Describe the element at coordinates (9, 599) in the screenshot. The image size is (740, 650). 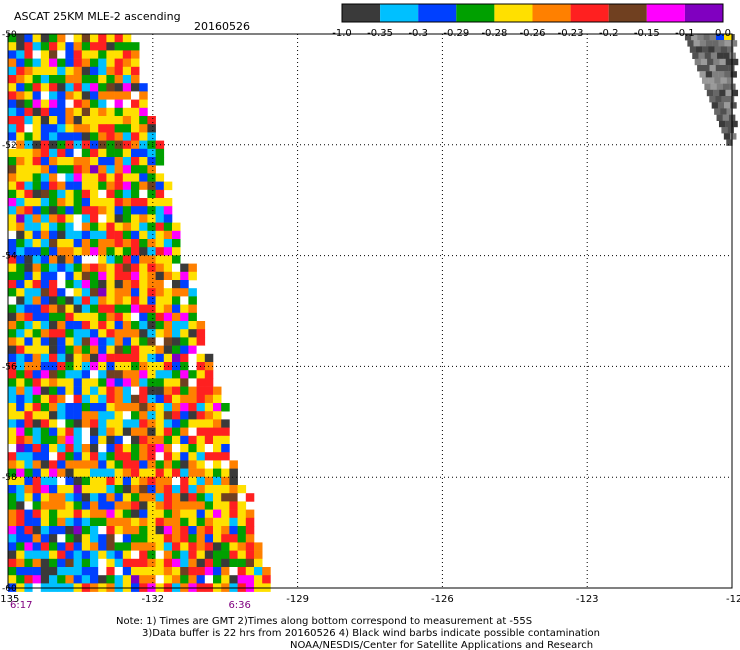
I see `x-tick-label: -135` at that location.